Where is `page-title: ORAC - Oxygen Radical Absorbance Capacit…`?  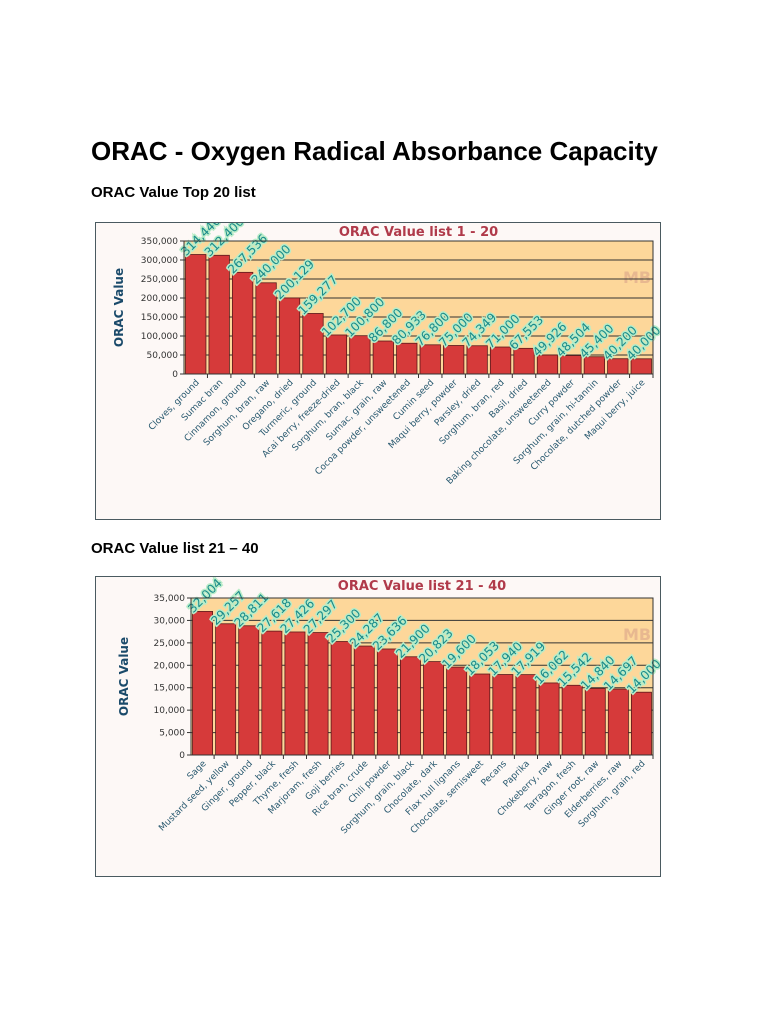
page-title: ORAC - Oxygen Radical Absorbance Capacit… is located at coordinates (374, 151).